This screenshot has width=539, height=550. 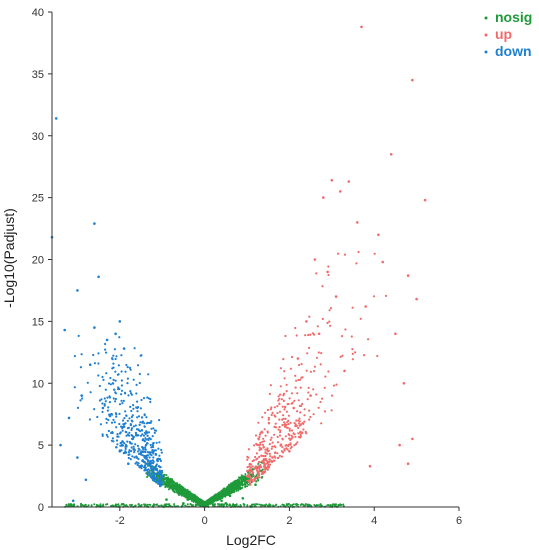 I want to click on legend-label-up: up, so click(x=503, y=34).